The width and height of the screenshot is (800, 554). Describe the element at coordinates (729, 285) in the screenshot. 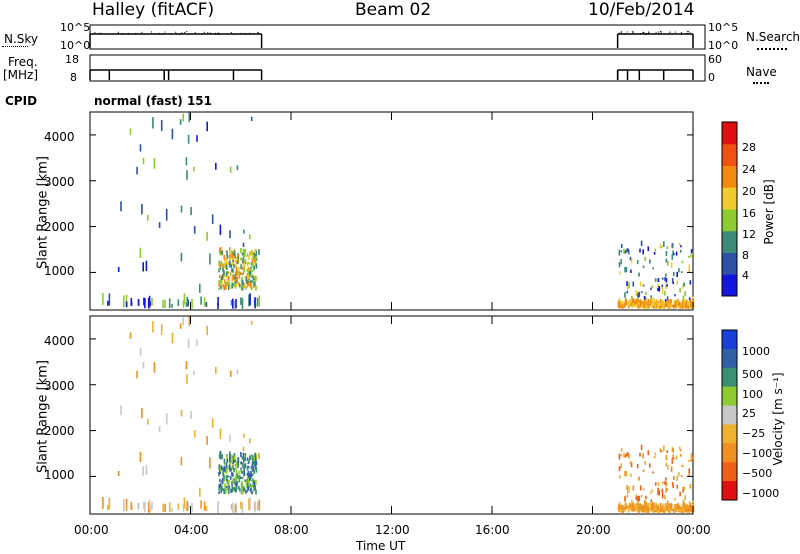

I see `power-colorbar-segment` at that location.